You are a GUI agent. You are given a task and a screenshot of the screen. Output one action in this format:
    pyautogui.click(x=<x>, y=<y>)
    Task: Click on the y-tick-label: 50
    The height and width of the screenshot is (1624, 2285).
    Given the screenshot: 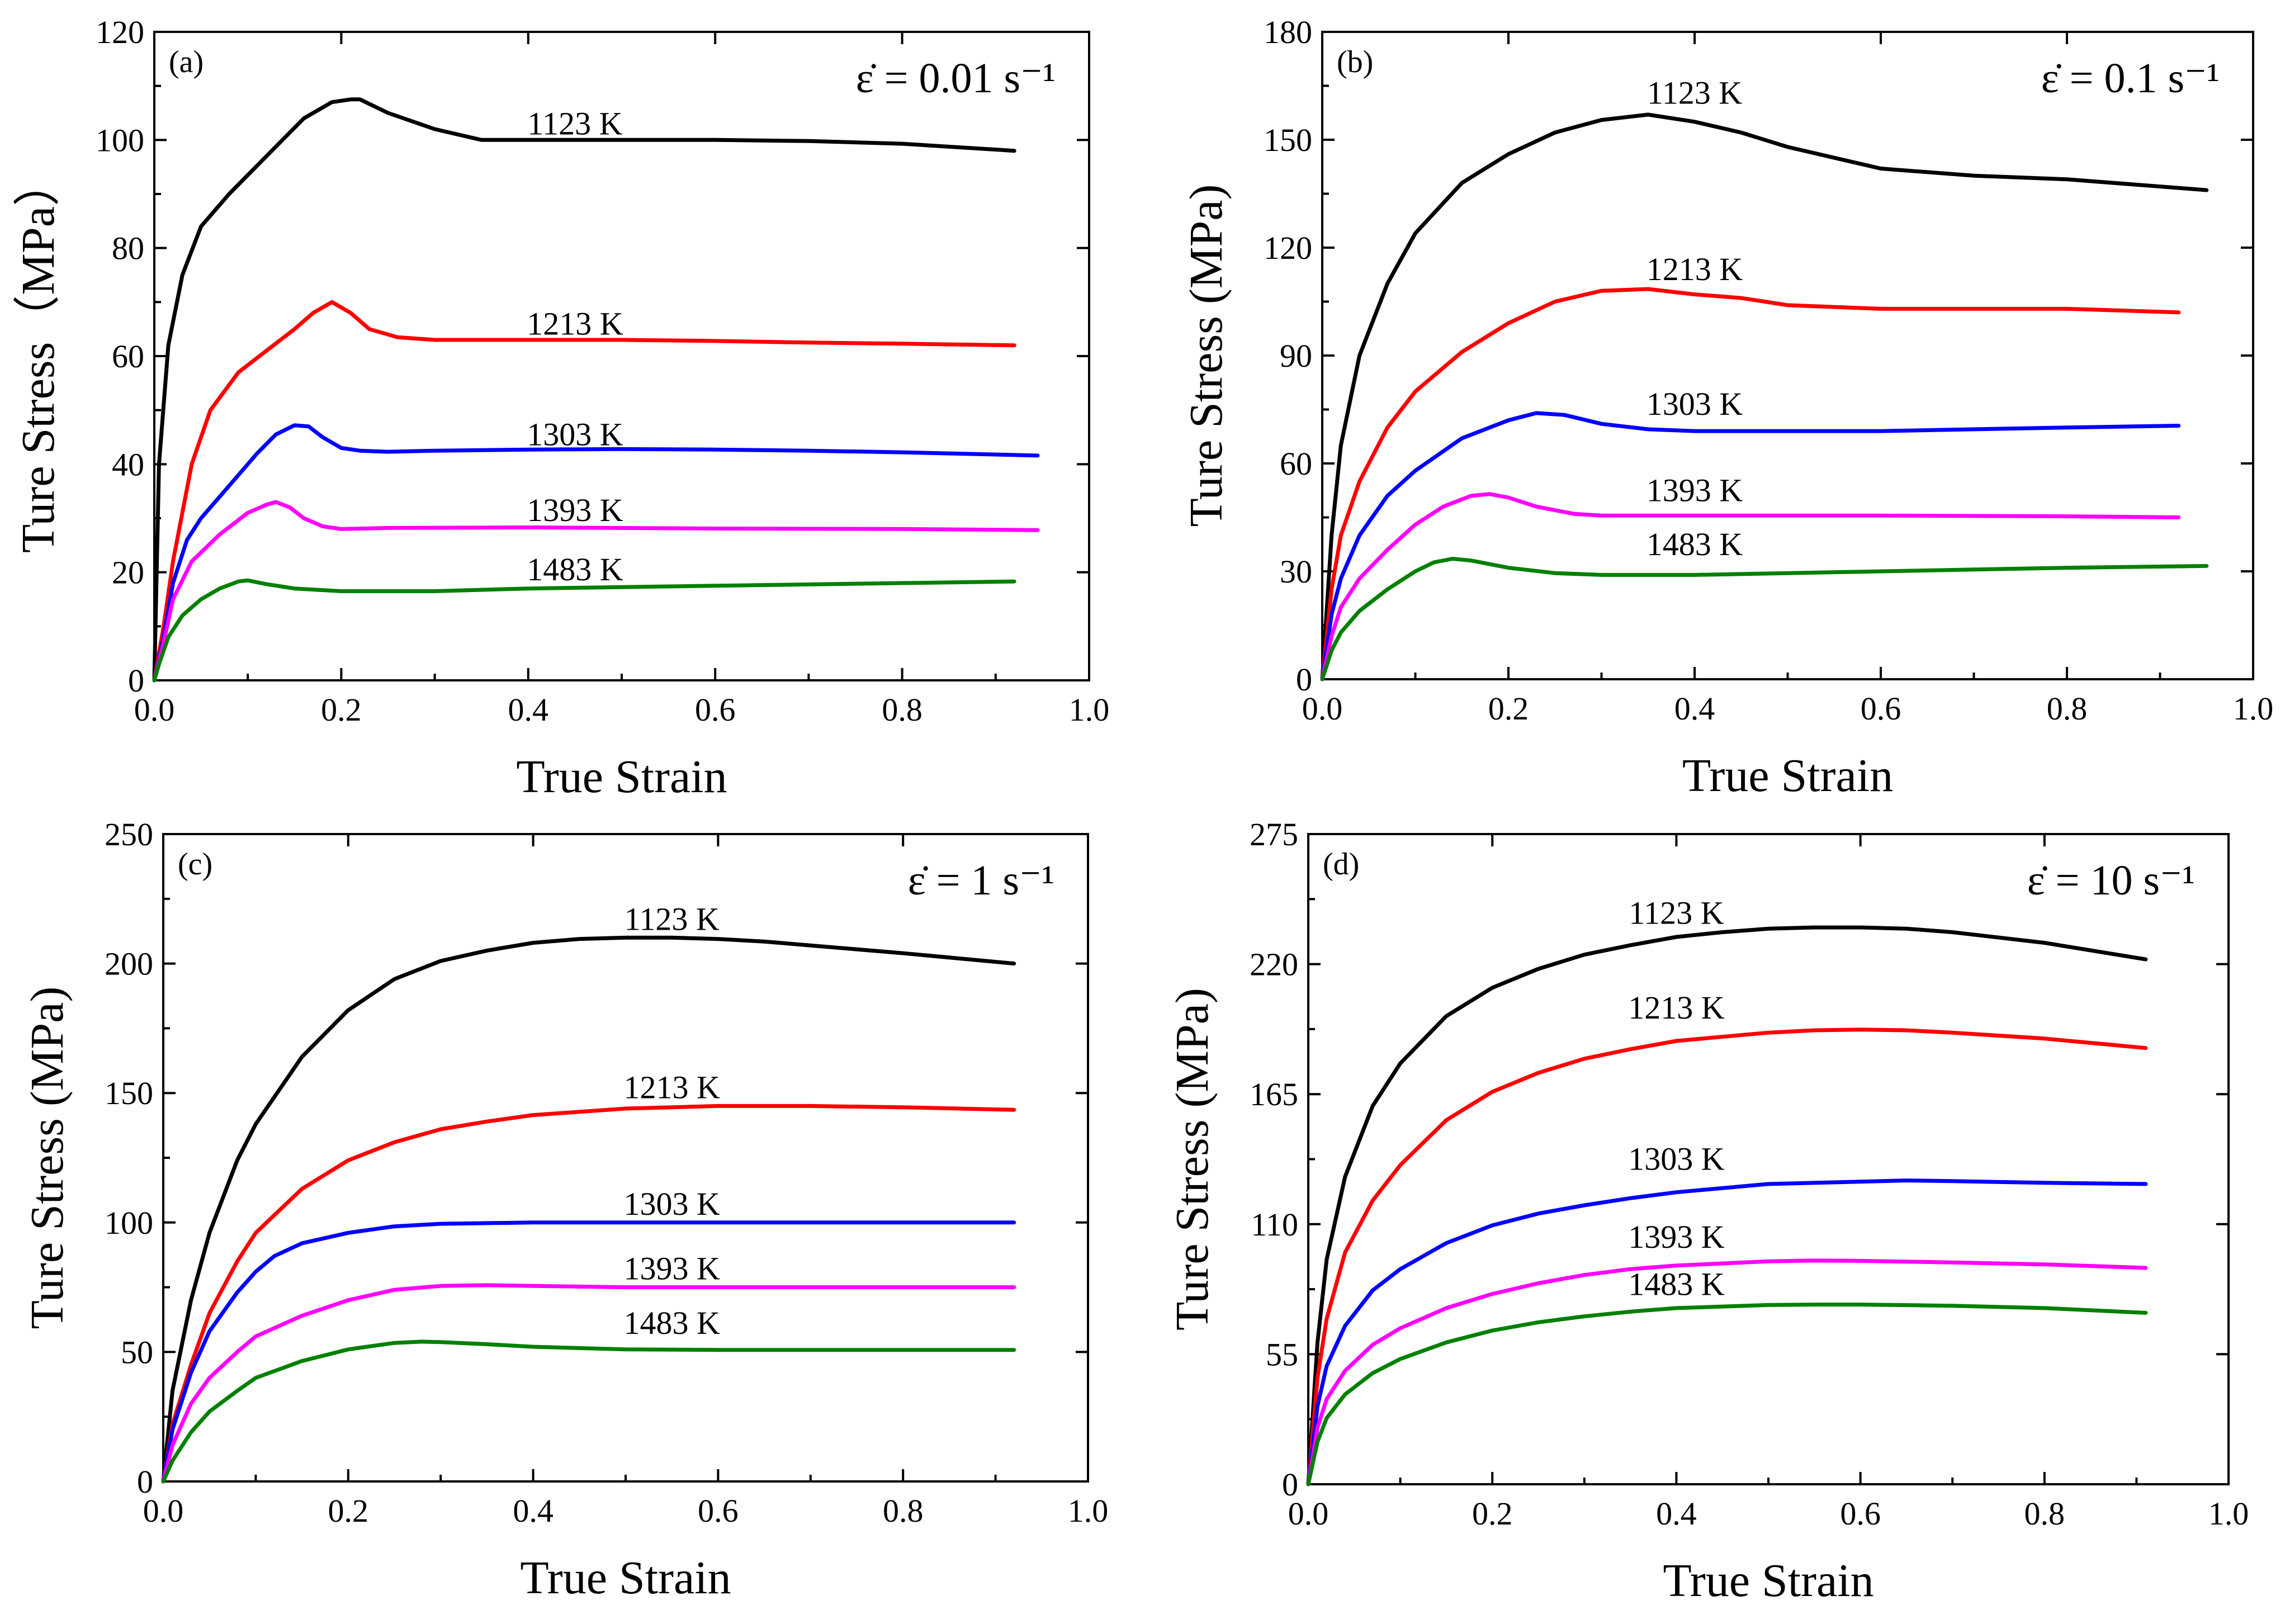 What is the action you would take?
    pyautogui.click(x=137, y=1352)
    